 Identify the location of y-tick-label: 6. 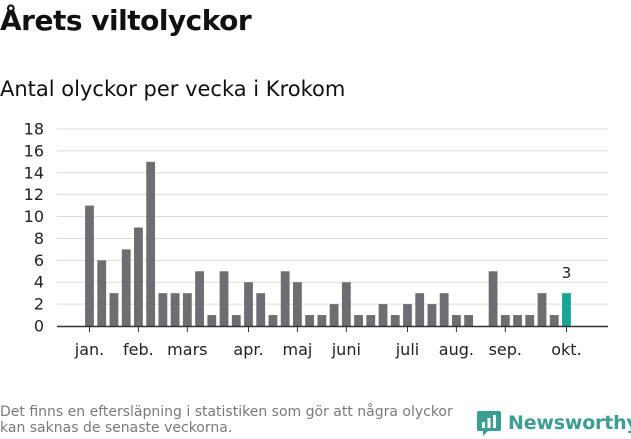
(39, 260).